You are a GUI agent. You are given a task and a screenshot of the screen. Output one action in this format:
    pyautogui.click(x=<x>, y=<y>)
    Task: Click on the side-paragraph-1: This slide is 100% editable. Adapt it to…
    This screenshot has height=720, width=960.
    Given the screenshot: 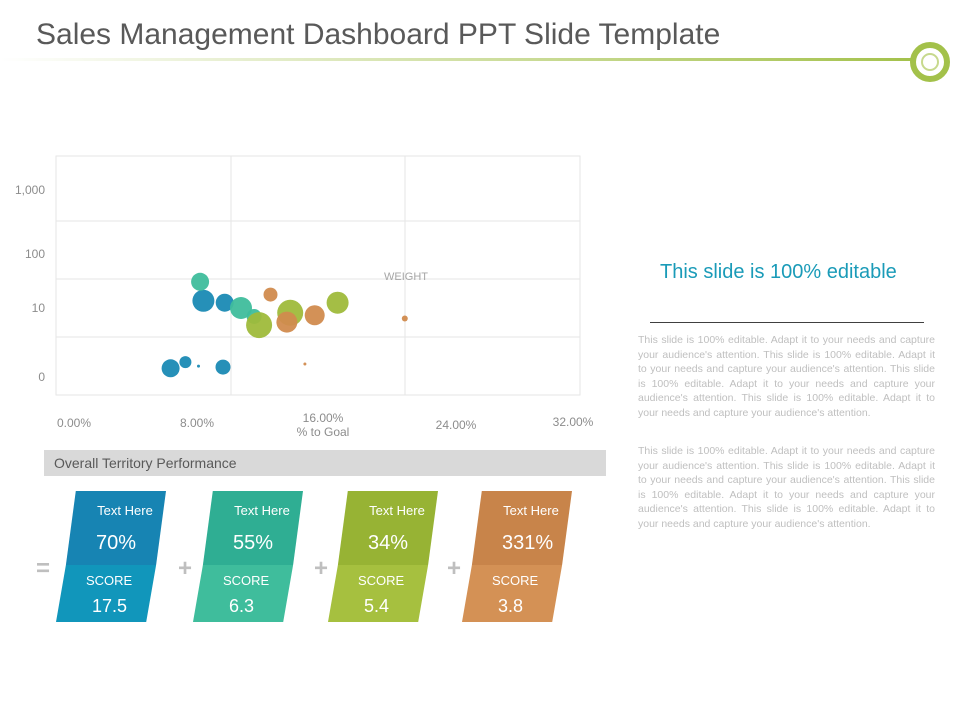 What is the action you would take?
    pyautogui.click(x=786, y=376)
    